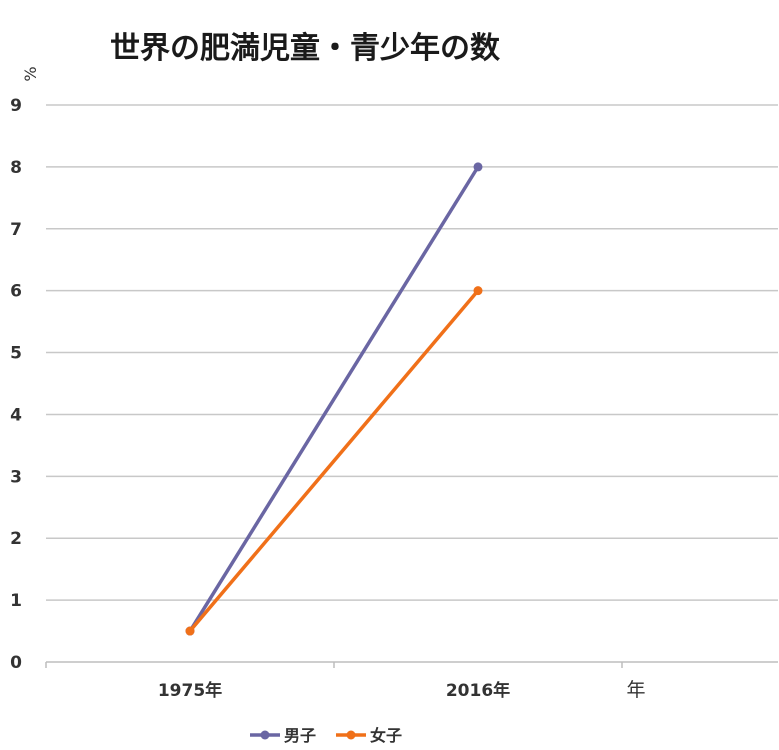 Image resolution: width=779 pixels, height=750 pixels. What do you see at coordinates (635, 690) in the screenshot?
I see `x-axis-unit-label: 年` at bounding box center [635, 690].